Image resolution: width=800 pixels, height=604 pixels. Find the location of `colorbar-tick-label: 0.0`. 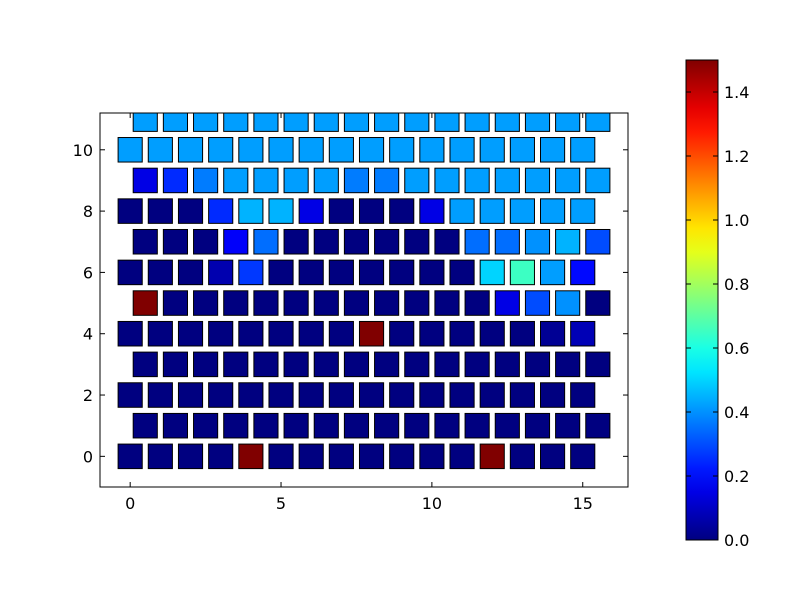

colorbar-tick-label: 0.0 is located at coordinates (736, 540).